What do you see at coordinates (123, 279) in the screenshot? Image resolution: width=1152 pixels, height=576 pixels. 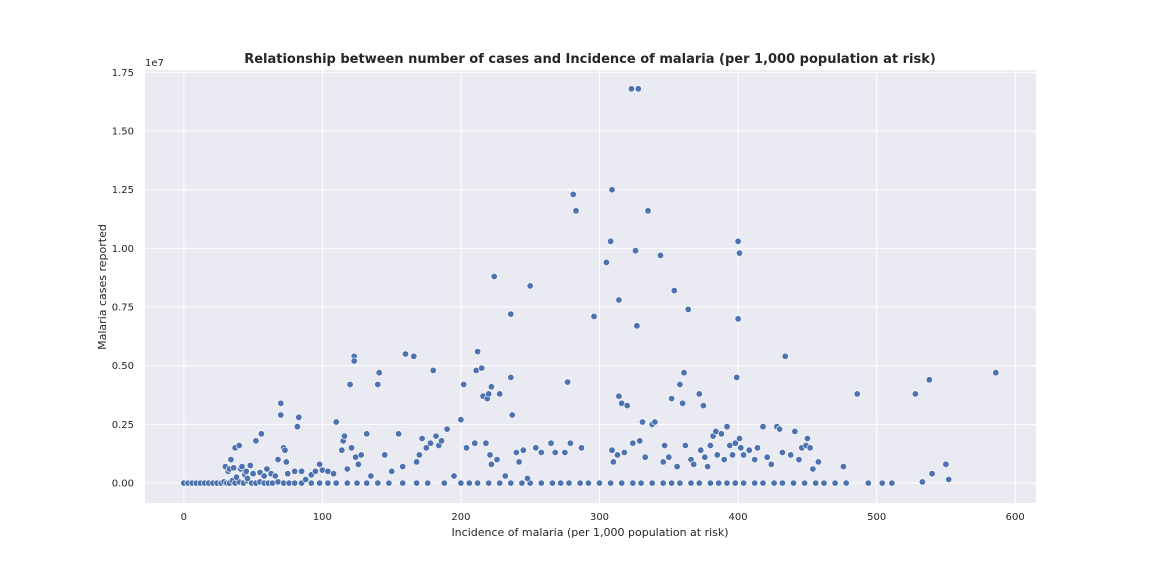 I see `y-tick-labels: 0.00 0.25 0.50 0.75 1.00 1.25 1.50 1.75` at bounding box center [123, 279].